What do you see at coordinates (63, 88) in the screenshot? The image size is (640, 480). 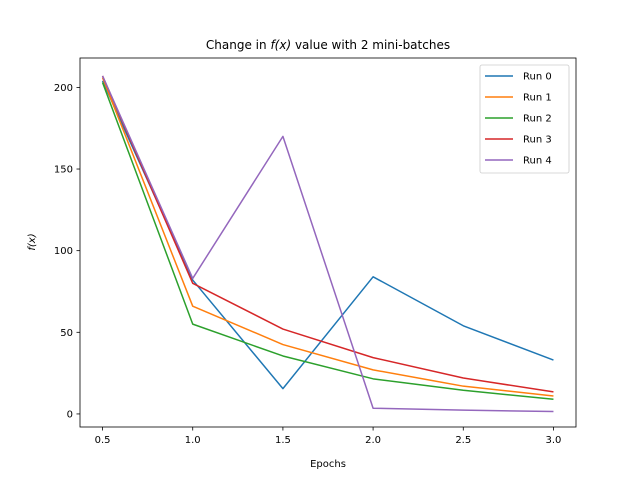 I see `y-tick-label: 200` at bounding box center [63, 88].